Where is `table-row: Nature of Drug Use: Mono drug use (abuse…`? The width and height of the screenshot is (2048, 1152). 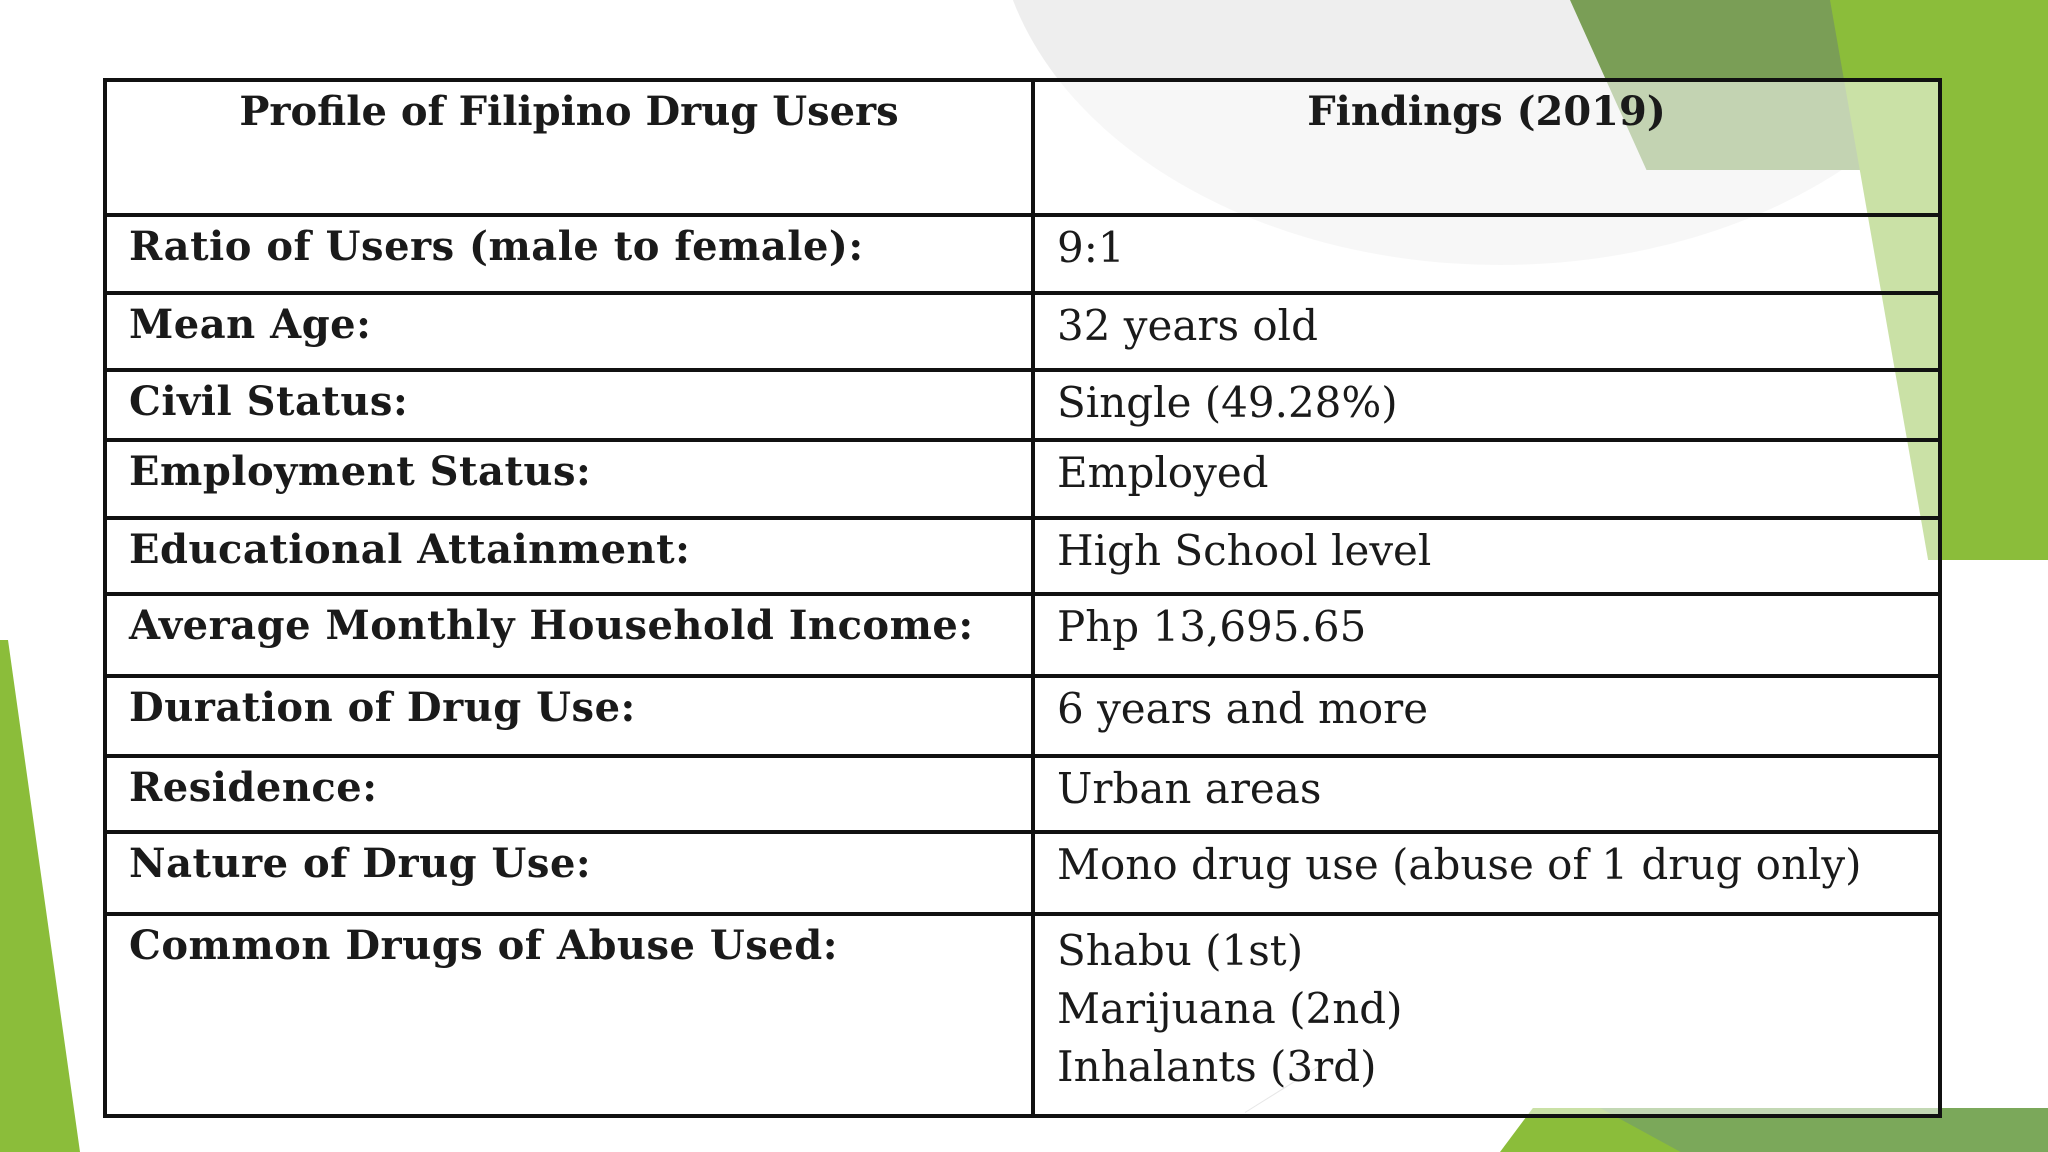 table-row: Nature of Drug Use: Mono drug use (abuse… is located at coordinates (1022, 873).